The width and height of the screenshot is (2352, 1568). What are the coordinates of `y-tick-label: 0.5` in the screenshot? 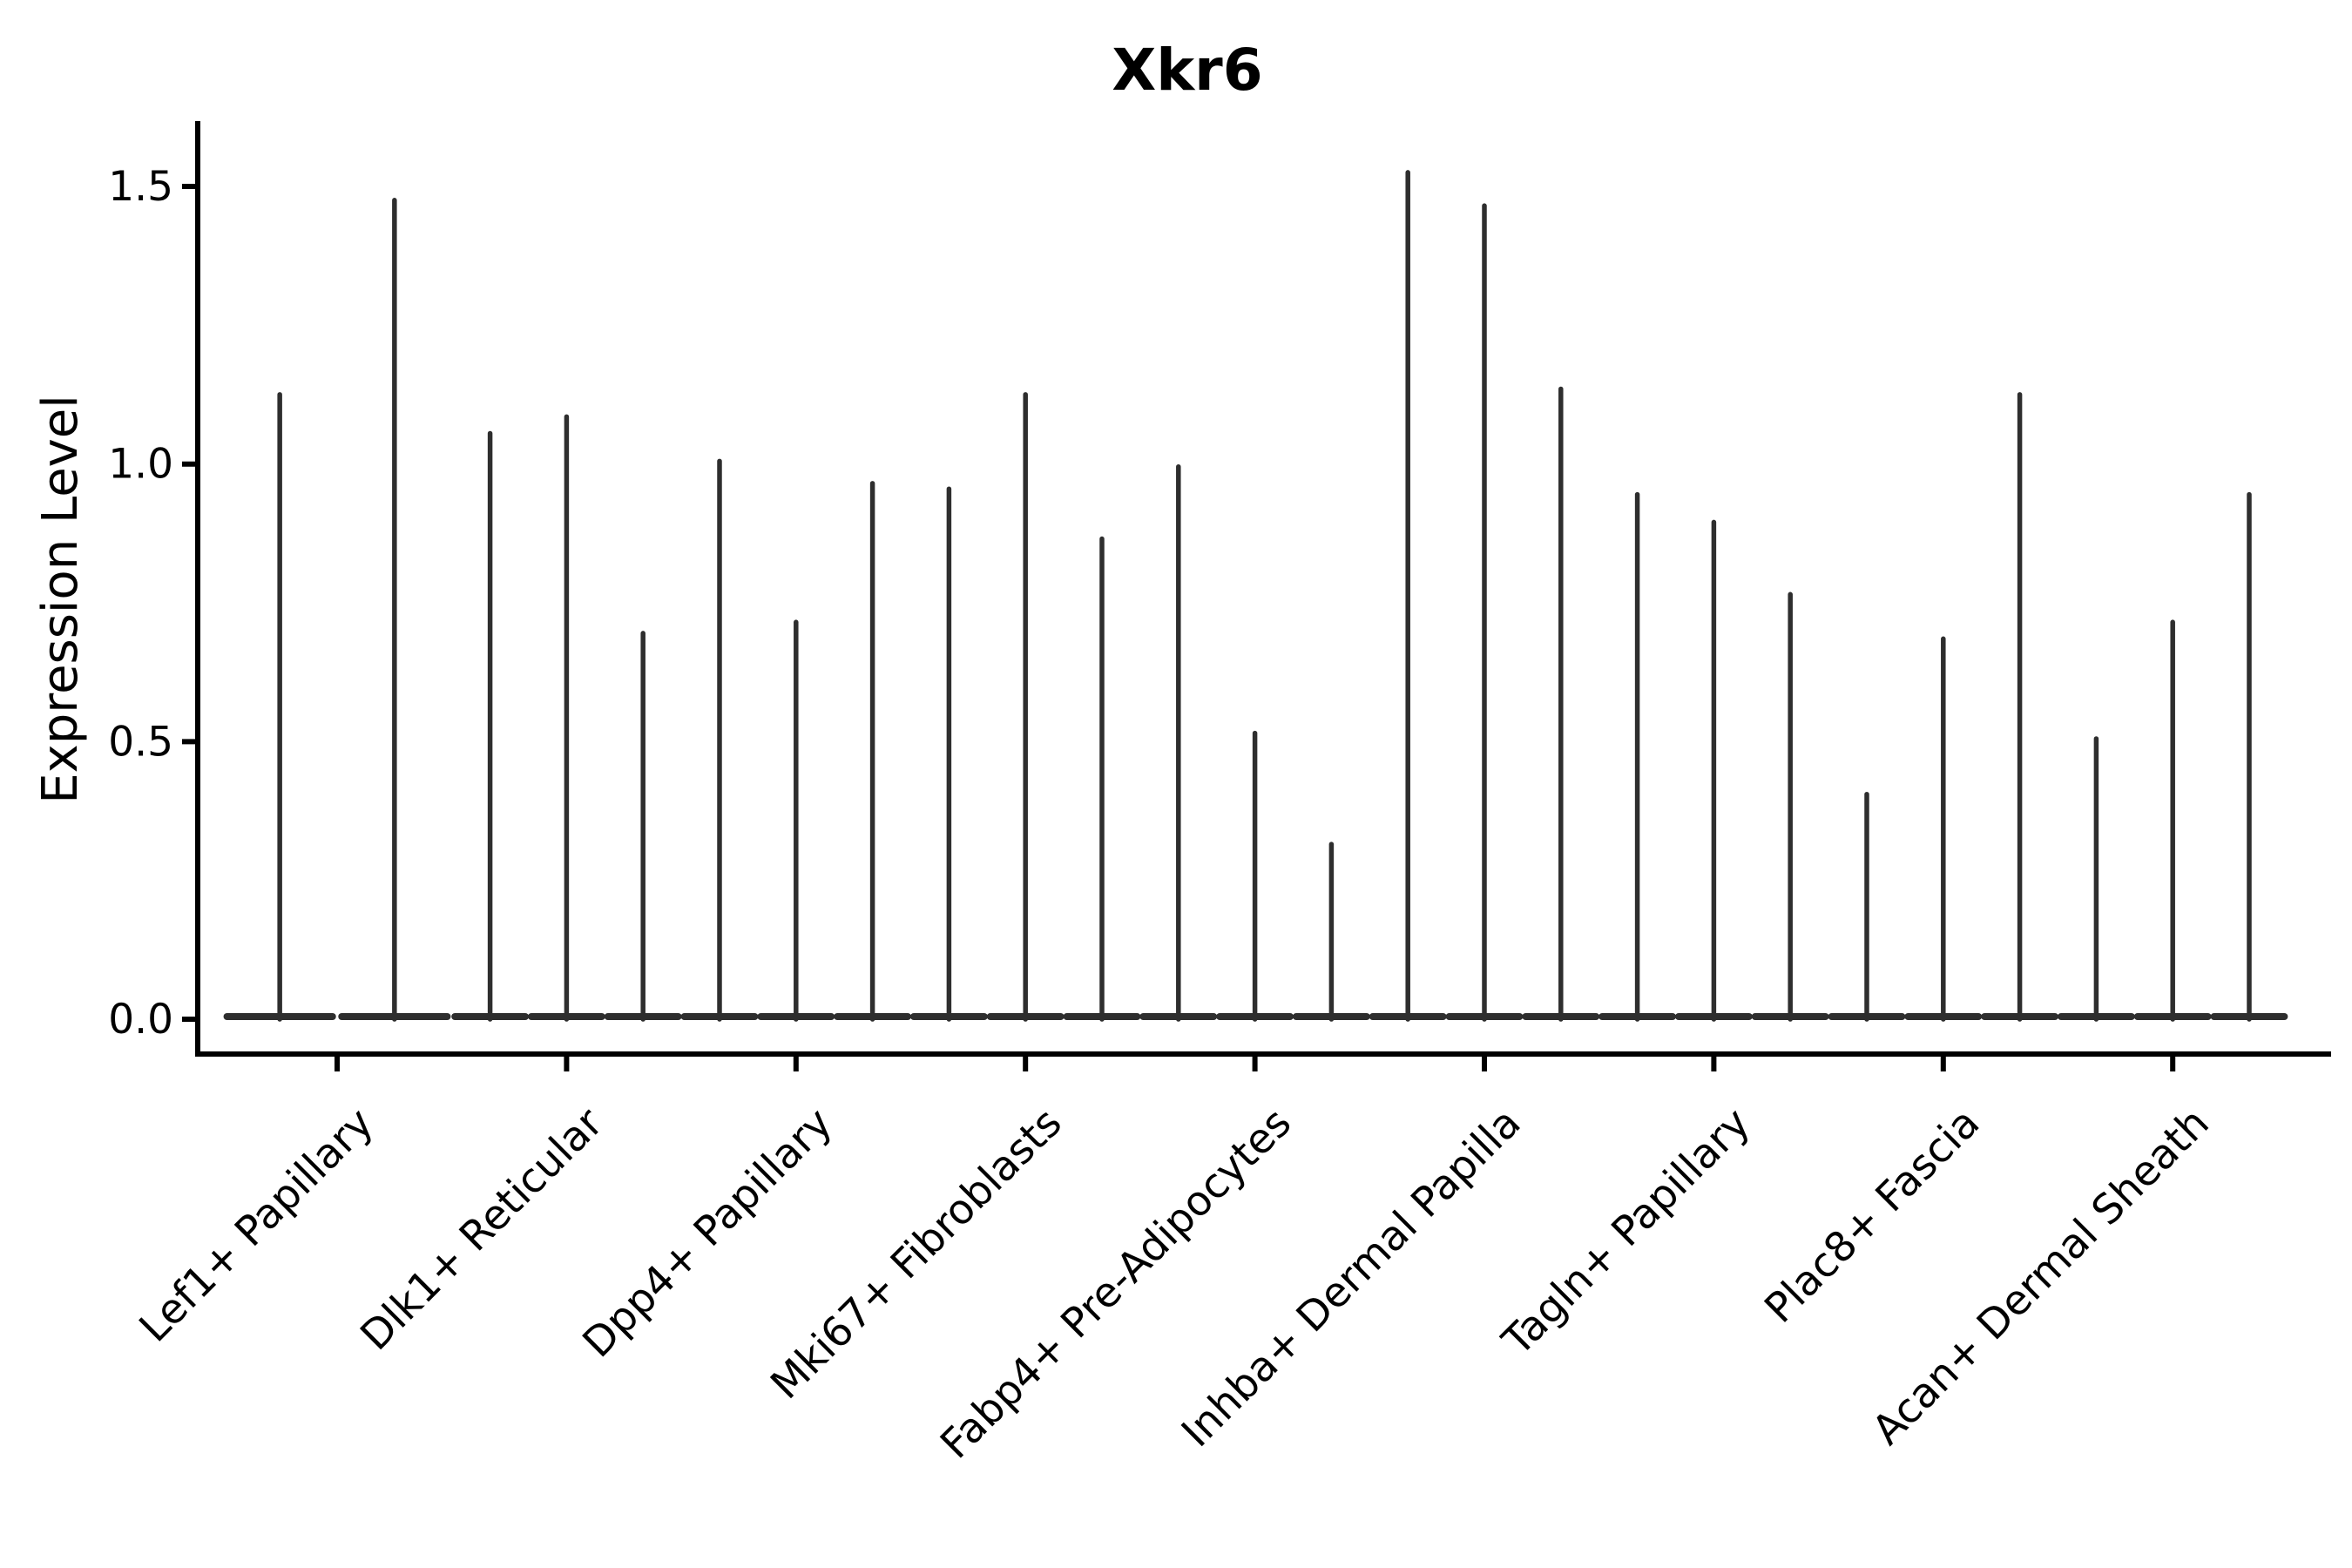 It's located at (140, 742).